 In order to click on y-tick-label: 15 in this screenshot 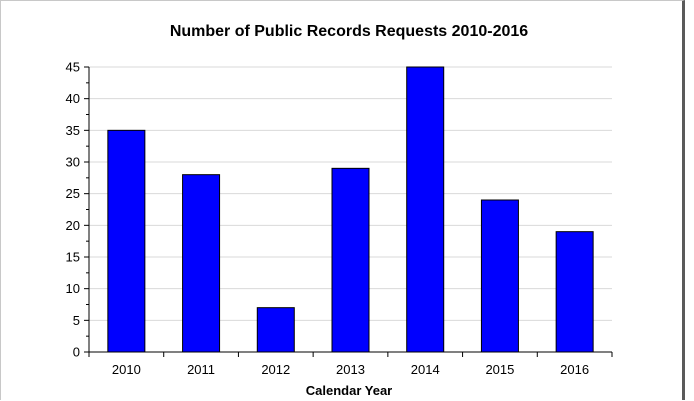, I will do `click(73, 257)`.